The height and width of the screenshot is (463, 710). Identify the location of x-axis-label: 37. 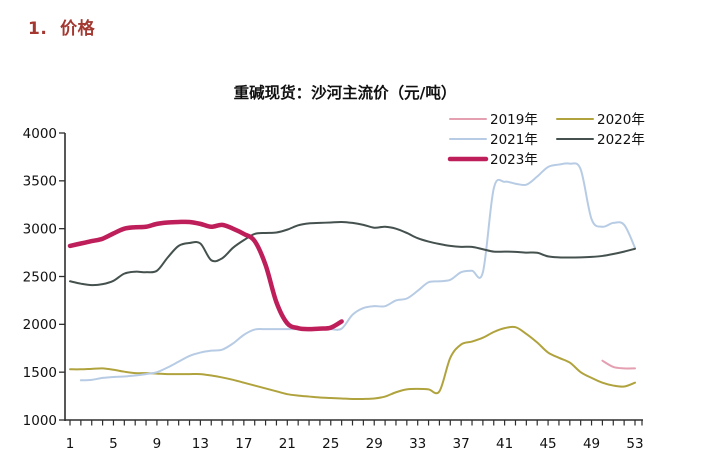
(461, 444).